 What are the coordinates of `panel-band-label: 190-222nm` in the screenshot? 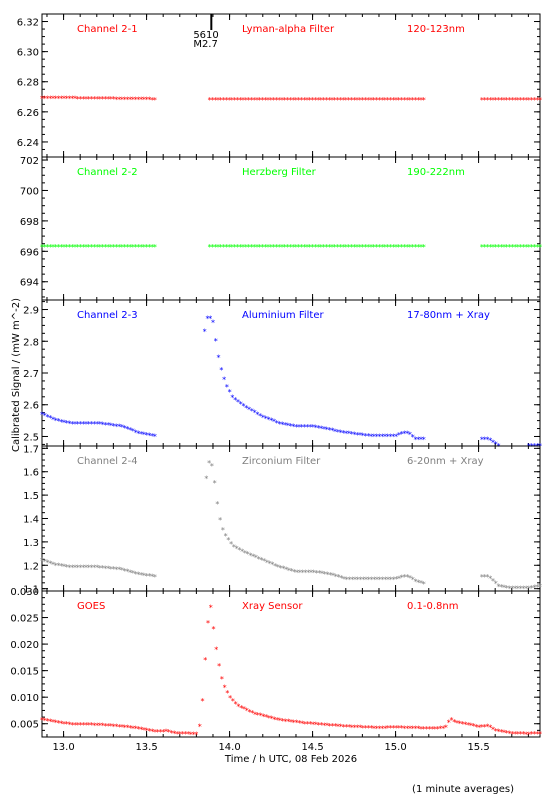 It's located at (436, 172).